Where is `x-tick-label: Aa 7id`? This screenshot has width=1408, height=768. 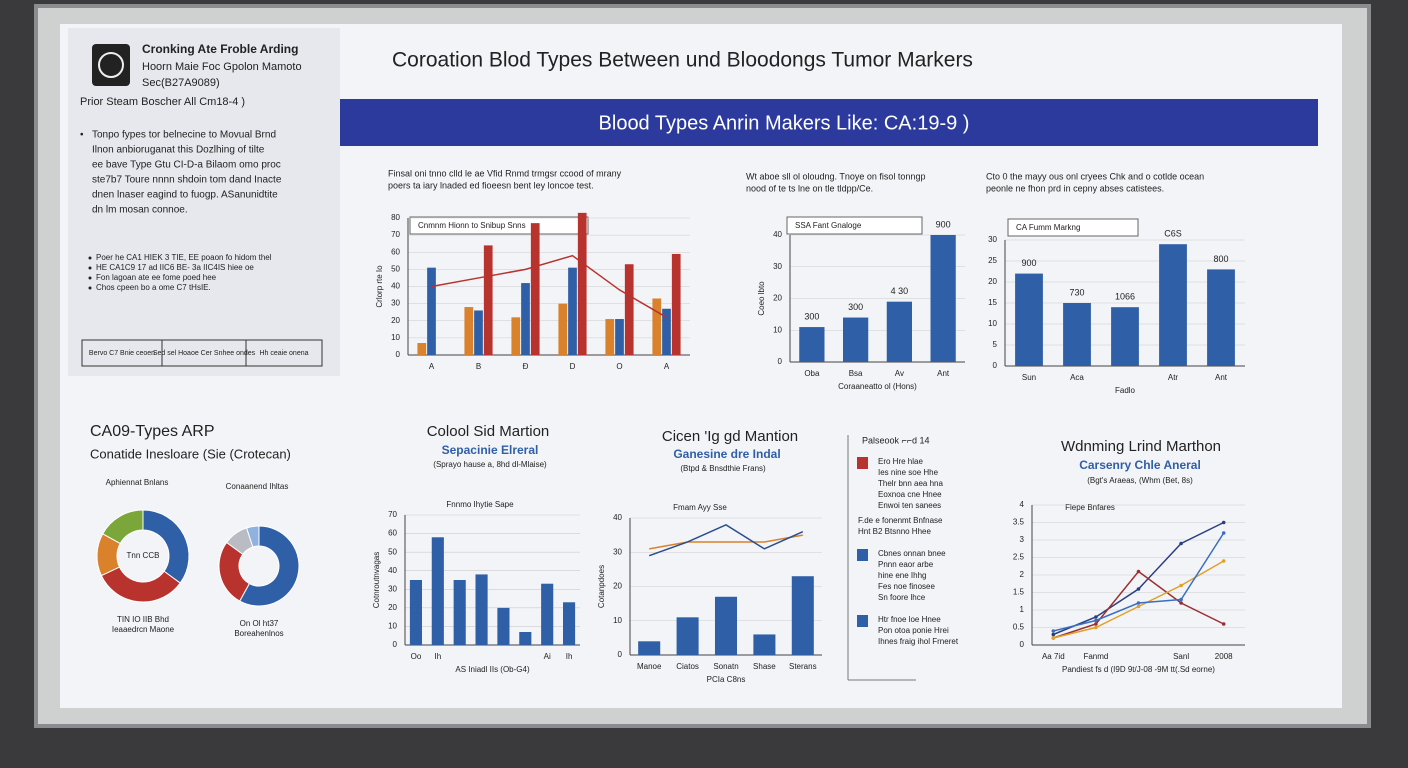 x-tick-label: Aa 7id is located at coordinates (1053, 656).